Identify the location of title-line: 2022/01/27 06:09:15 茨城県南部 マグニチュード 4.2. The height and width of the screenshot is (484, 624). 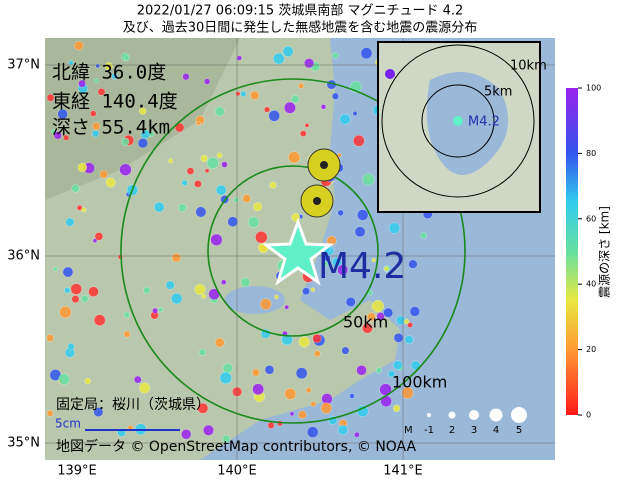
(300, 11).